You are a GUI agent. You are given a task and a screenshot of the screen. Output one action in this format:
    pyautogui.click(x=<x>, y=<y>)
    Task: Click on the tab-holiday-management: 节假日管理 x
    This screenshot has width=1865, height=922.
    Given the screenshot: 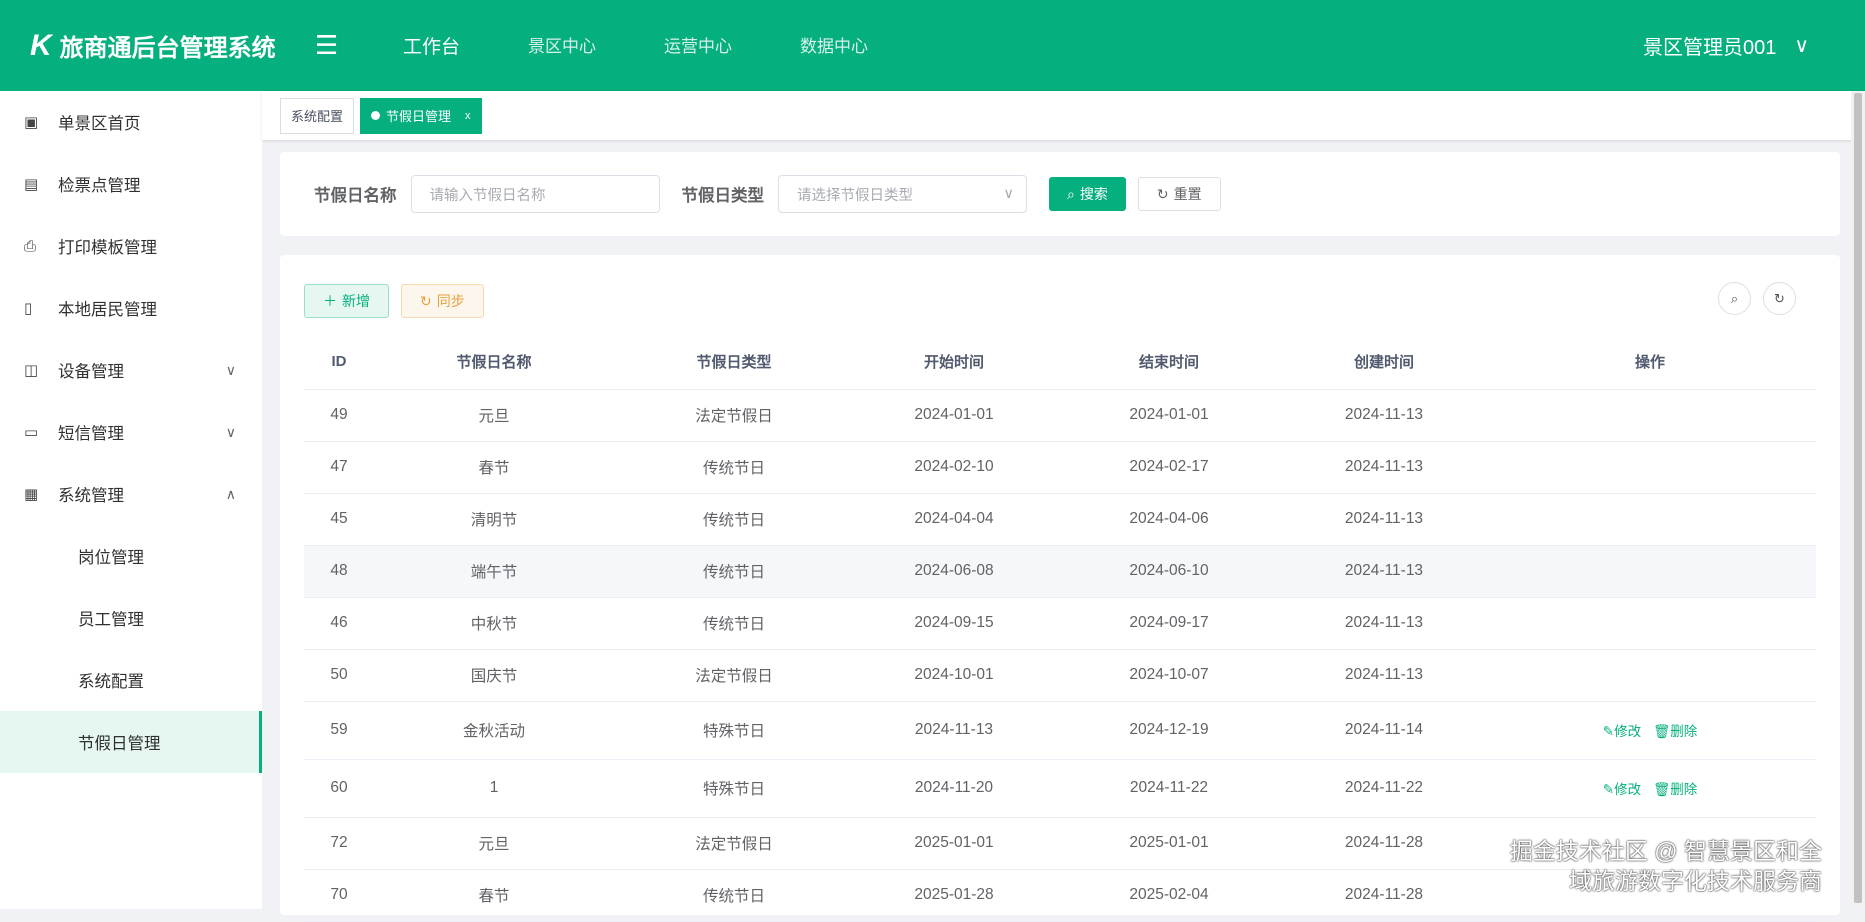 What is the action you would take?
    pyautogui.click(x=421, y=115)
    